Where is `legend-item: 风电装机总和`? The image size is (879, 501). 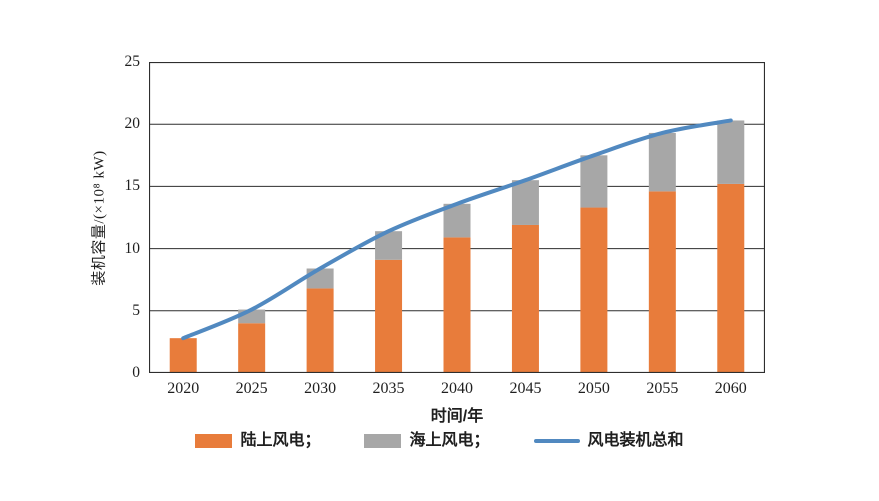
legend-item: 风电装机总和 is located at coordinates (608, 441).